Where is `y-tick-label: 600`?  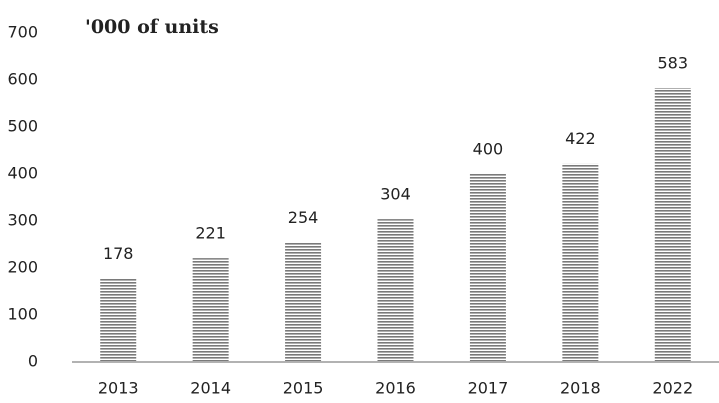 y-tick-label: 600 is located at coordinates (22, 79).